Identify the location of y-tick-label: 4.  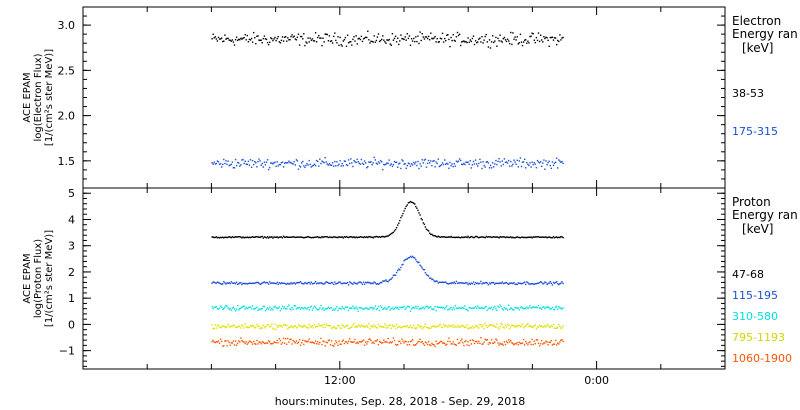
(71, 219).